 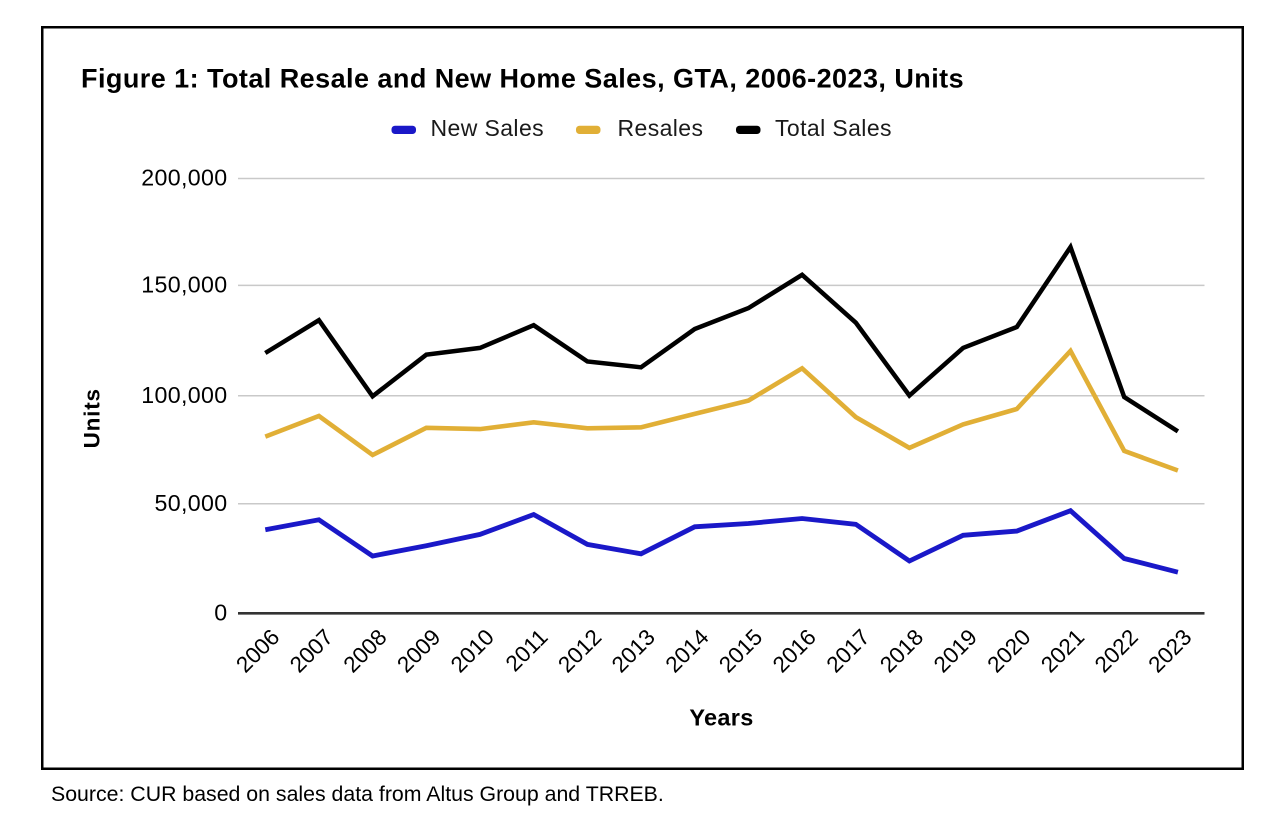 What do you see at coordinates (184, 395) in the screenshot?
I see `svg-text: 100,000` at bounding box center [184, 395].